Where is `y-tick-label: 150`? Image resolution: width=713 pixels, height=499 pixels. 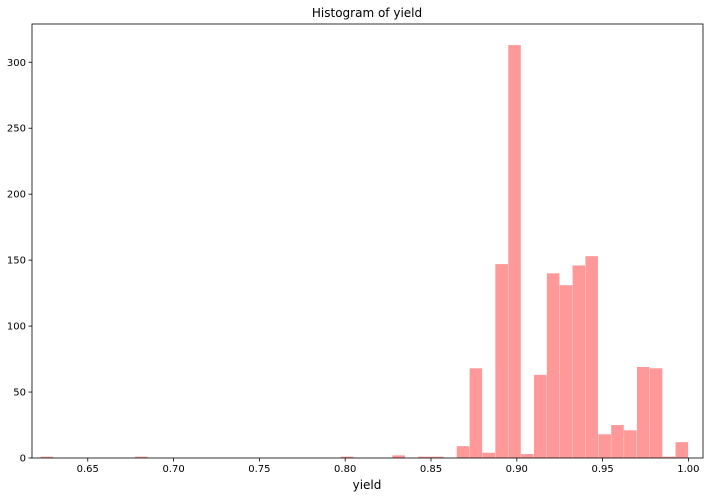 y-tick-label: 150 is located at coordinates (16, 261).